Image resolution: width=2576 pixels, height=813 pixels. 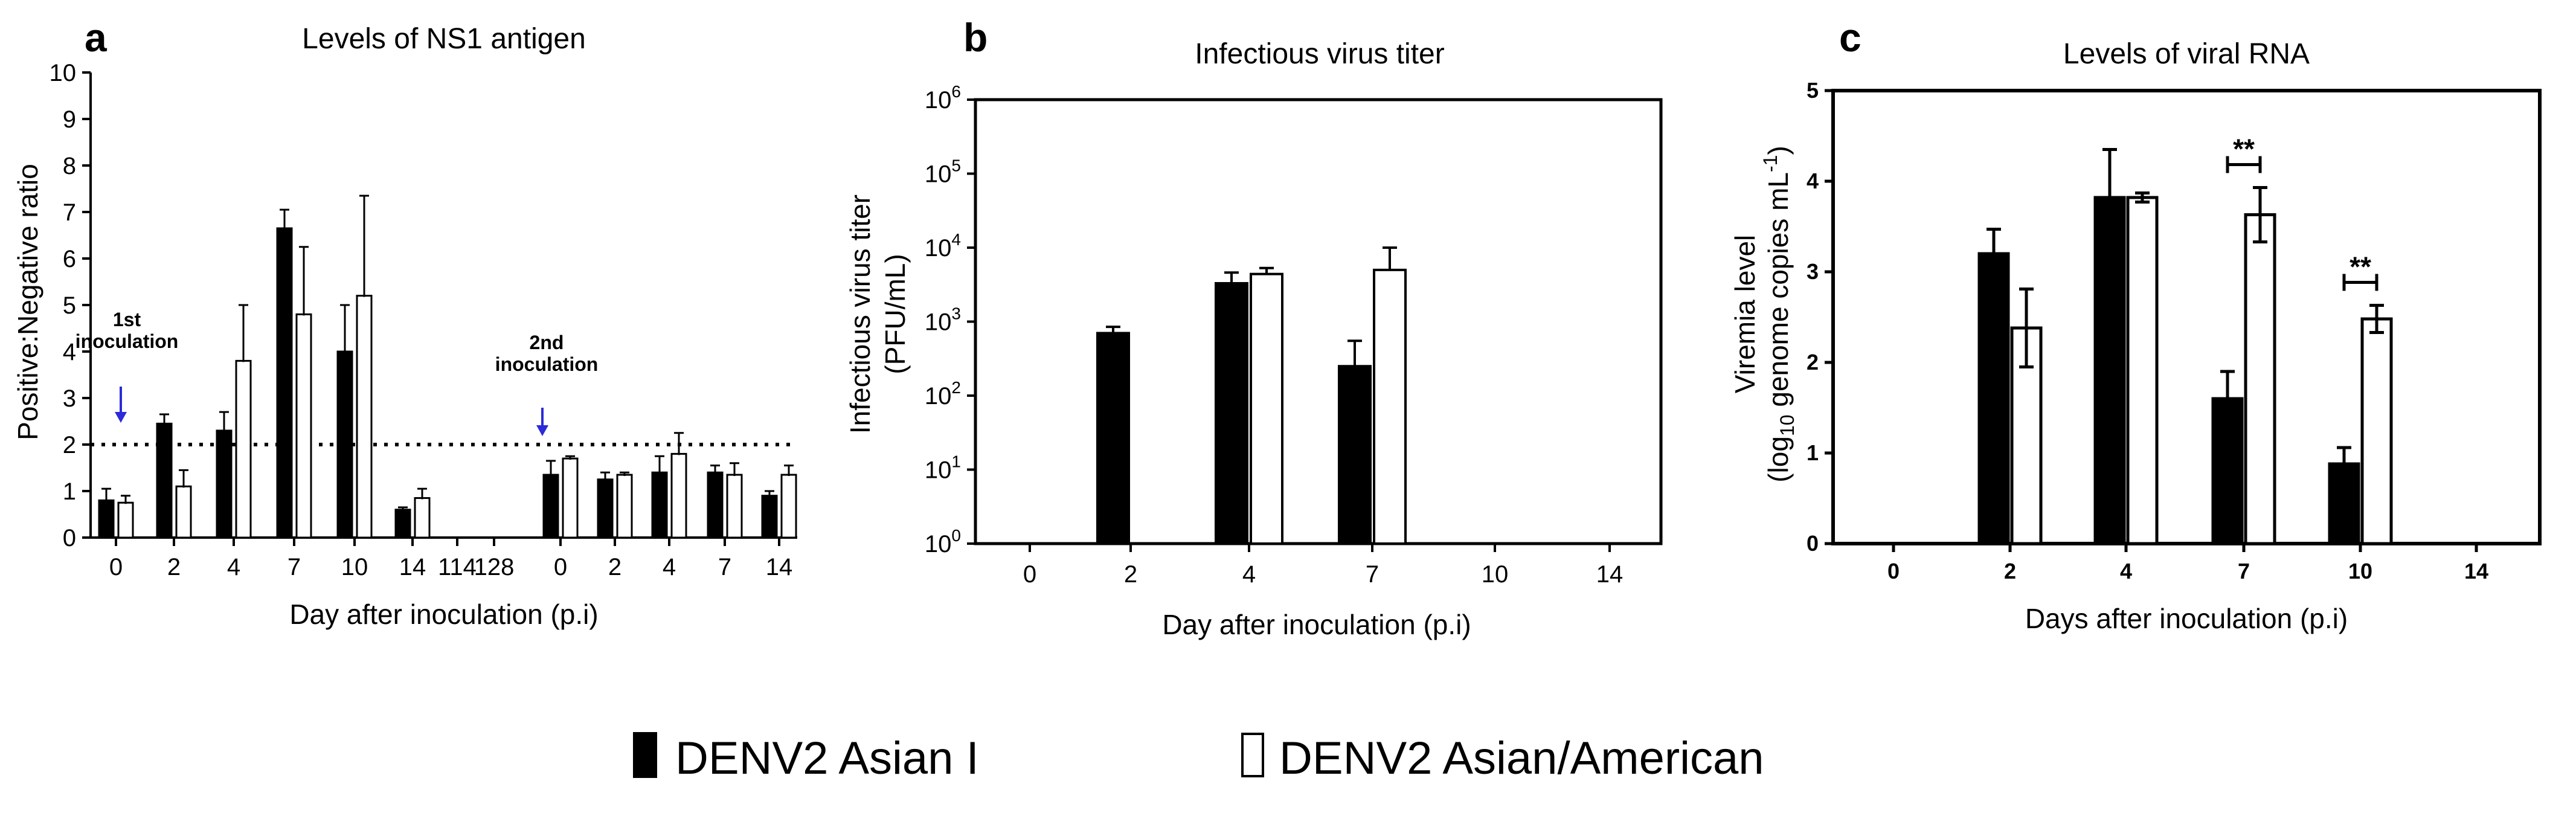 What do you see at coordinates (69, 305) in the screenshot?
I see `panel-a-y-tick-label: 5` at bounding box center [69, 305].